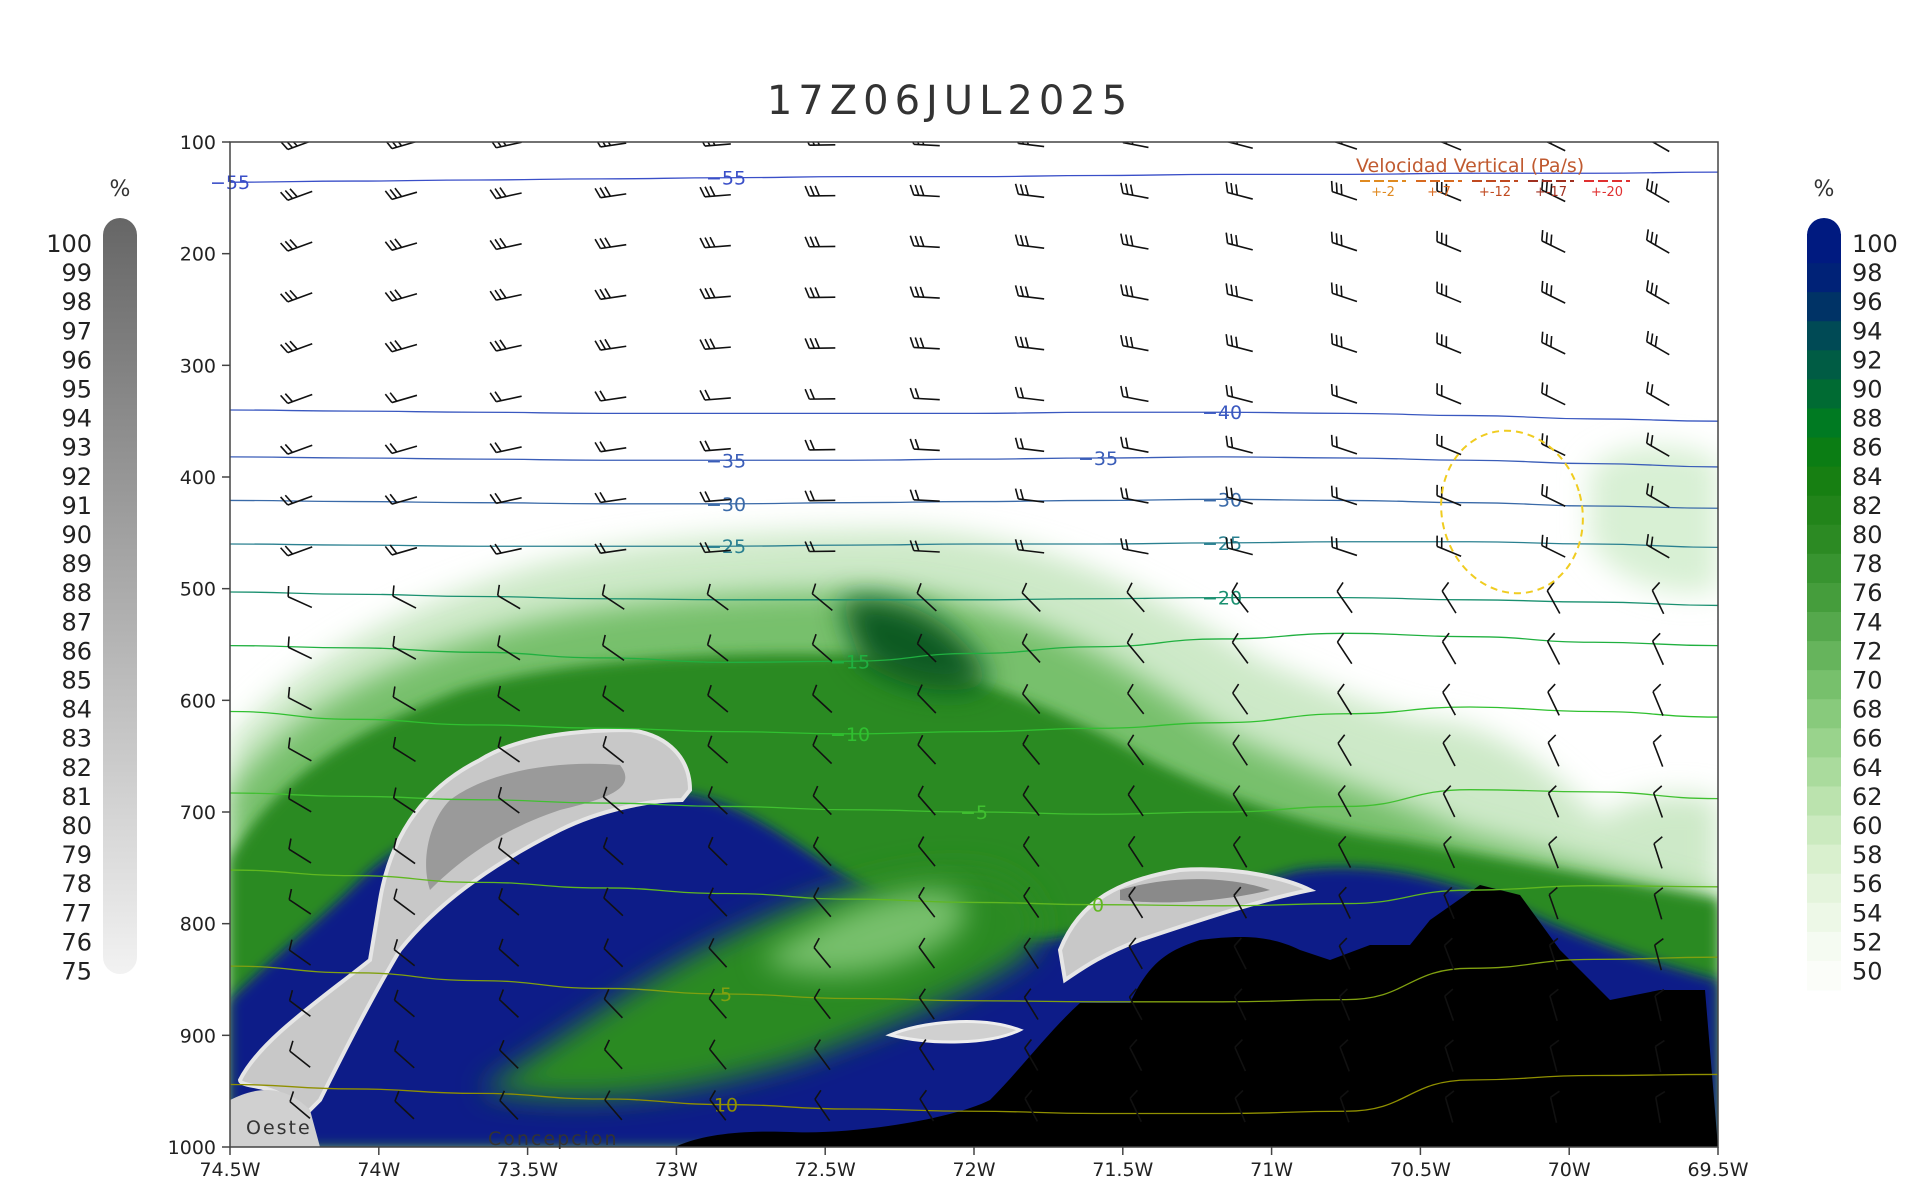  Describe the element at coordinates (1470, 166) in the screenshot. I see `legend-title: Velocidad Vertical (Pa/s)` at that location.